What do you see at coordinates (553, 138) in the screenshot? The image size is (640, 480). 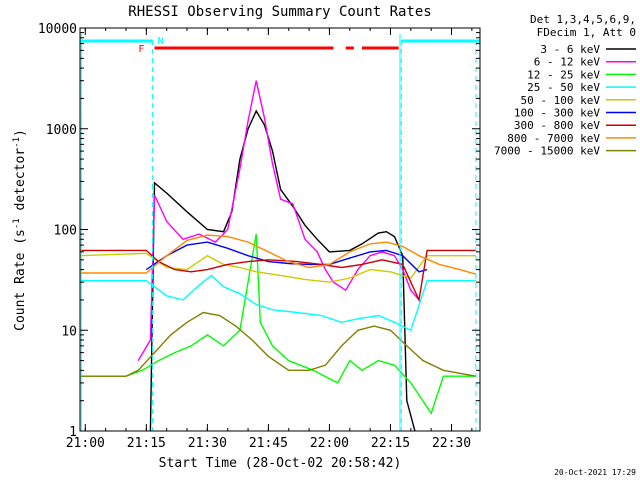 I see `legend-label-8: 800 - 7000 keV` at bounding box center [553, 138].